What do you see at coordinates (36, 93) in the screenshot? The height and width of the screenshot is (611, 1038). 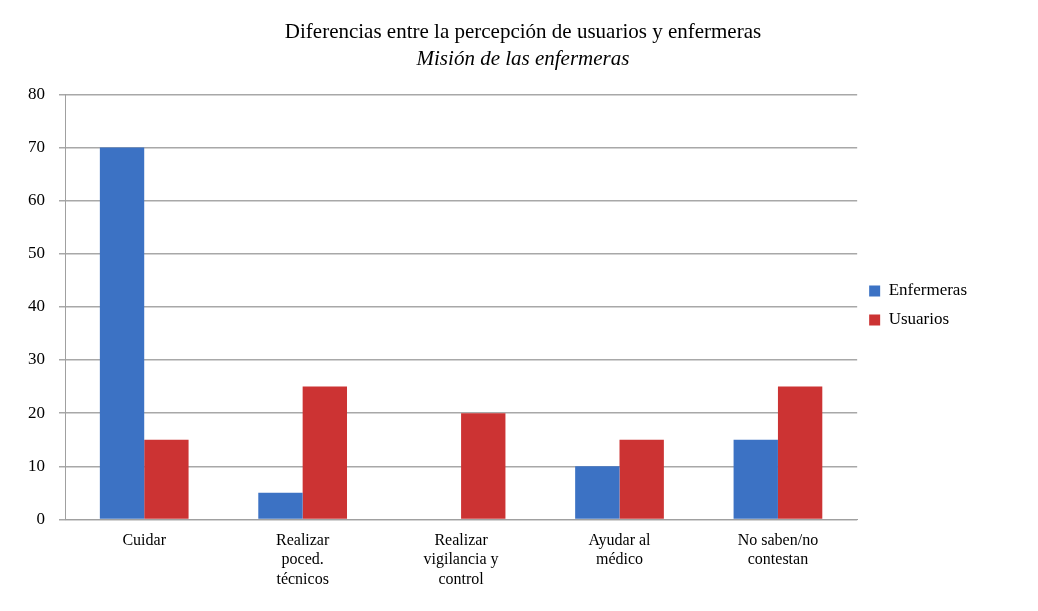 I see `y-tick-label: 80` at bounding box center [36, 93].